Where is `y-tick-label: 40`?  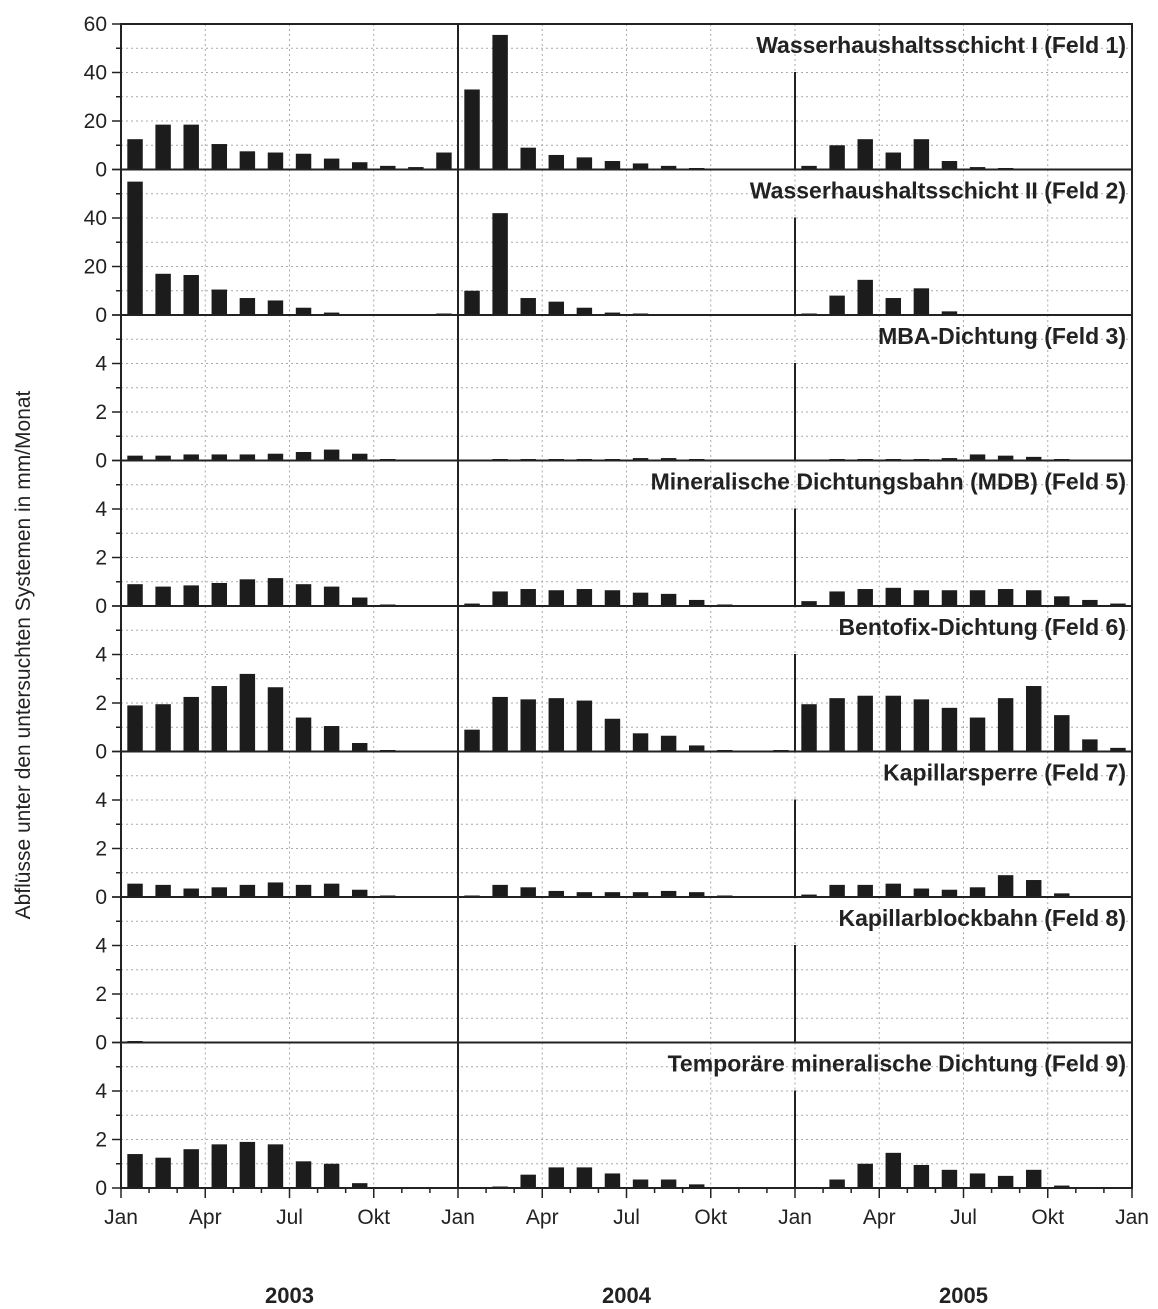 y-tick-label: 40 is located at coordinates (95, 218).